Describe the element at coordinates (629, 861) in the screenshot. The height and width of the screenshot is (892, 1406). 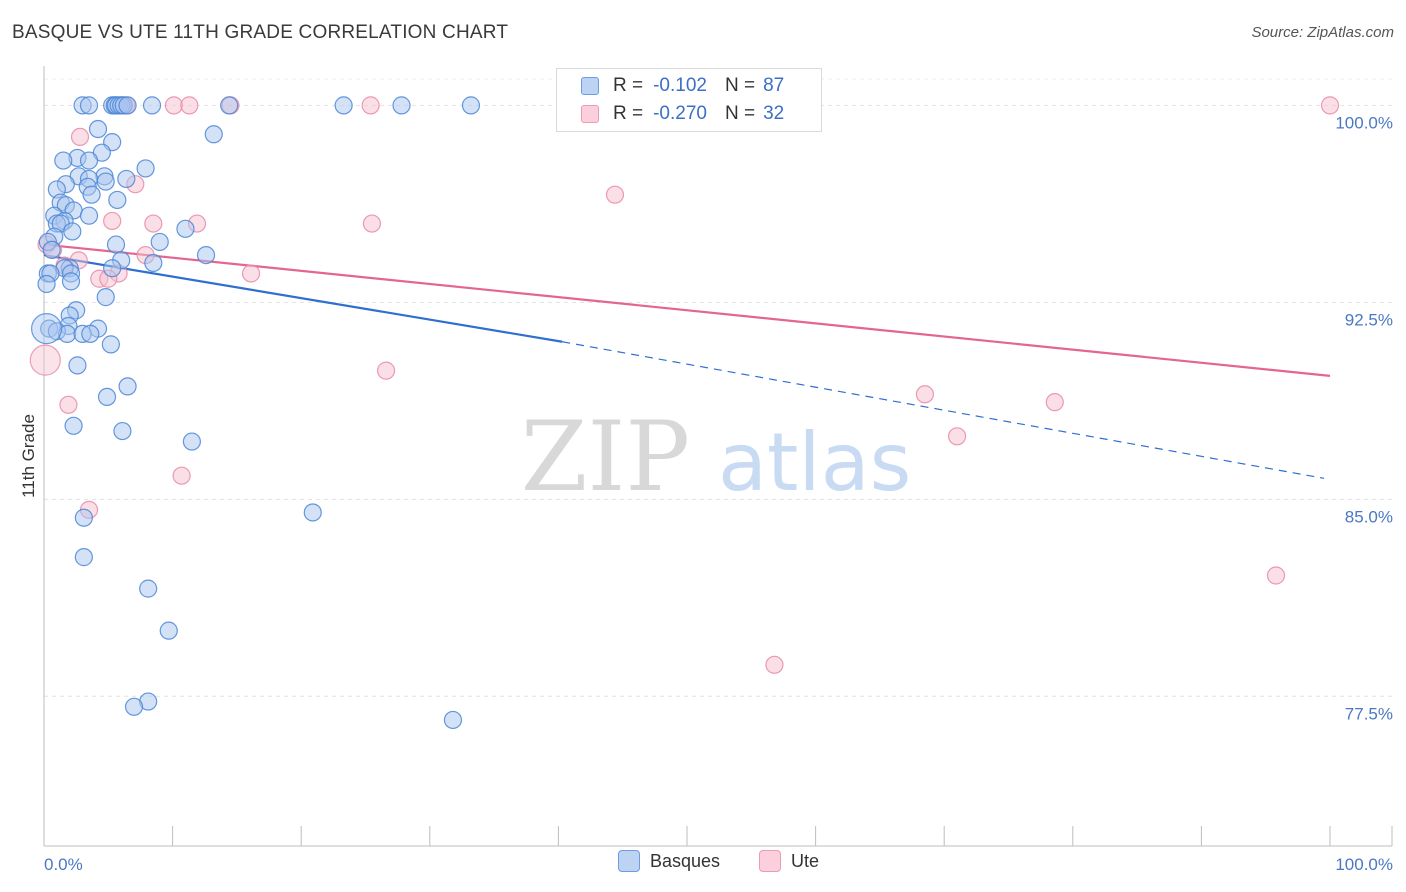
I see `series-swatch-basques` at that location.